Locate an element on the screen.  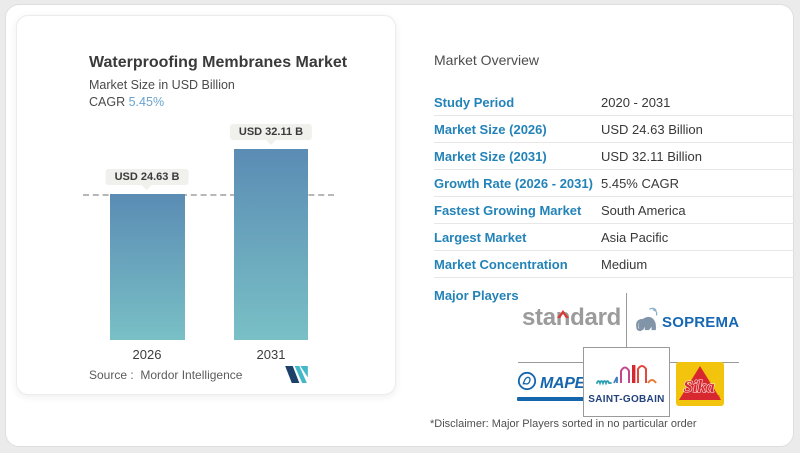
row-label: Market Concentration is located at coordinates (501, 264).